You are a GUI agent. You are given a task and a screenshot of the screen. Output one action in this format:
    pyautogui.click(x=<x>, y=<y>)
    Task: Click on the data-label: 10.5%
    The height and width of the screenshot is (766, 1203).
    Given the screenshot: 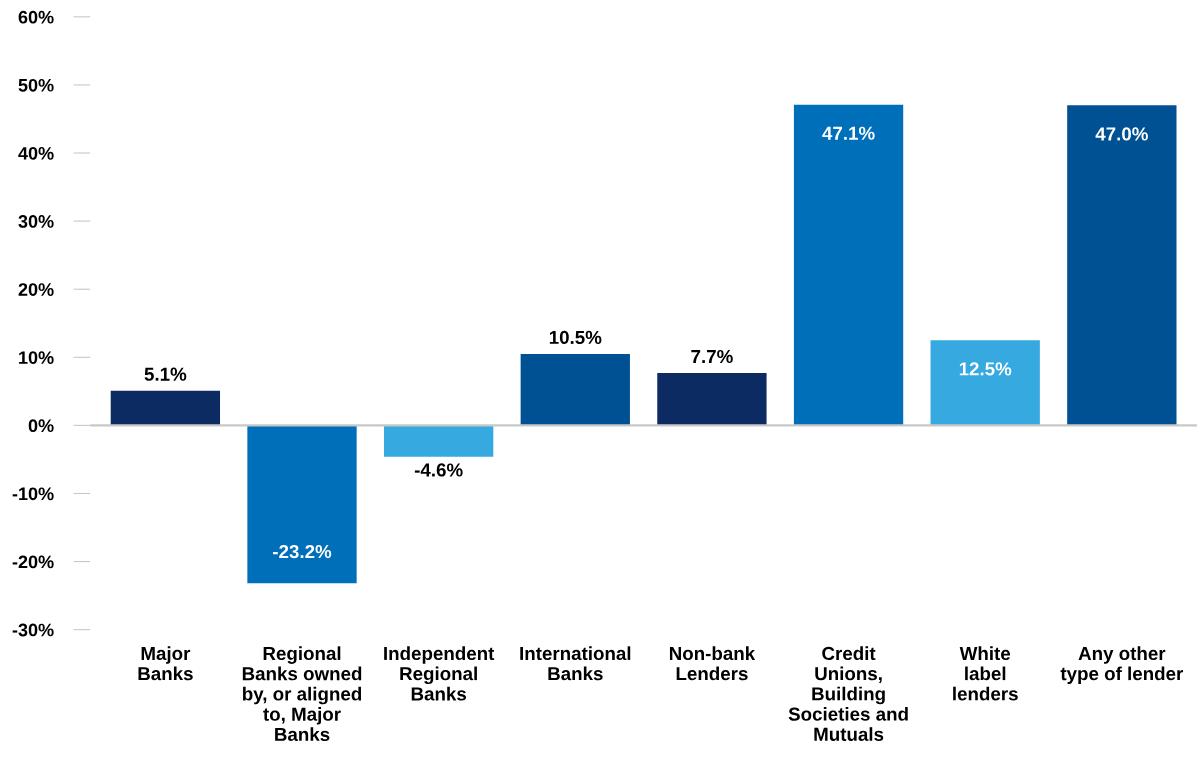 What is the action you would take?
    pyautogui.click(x=575, y=337)
    